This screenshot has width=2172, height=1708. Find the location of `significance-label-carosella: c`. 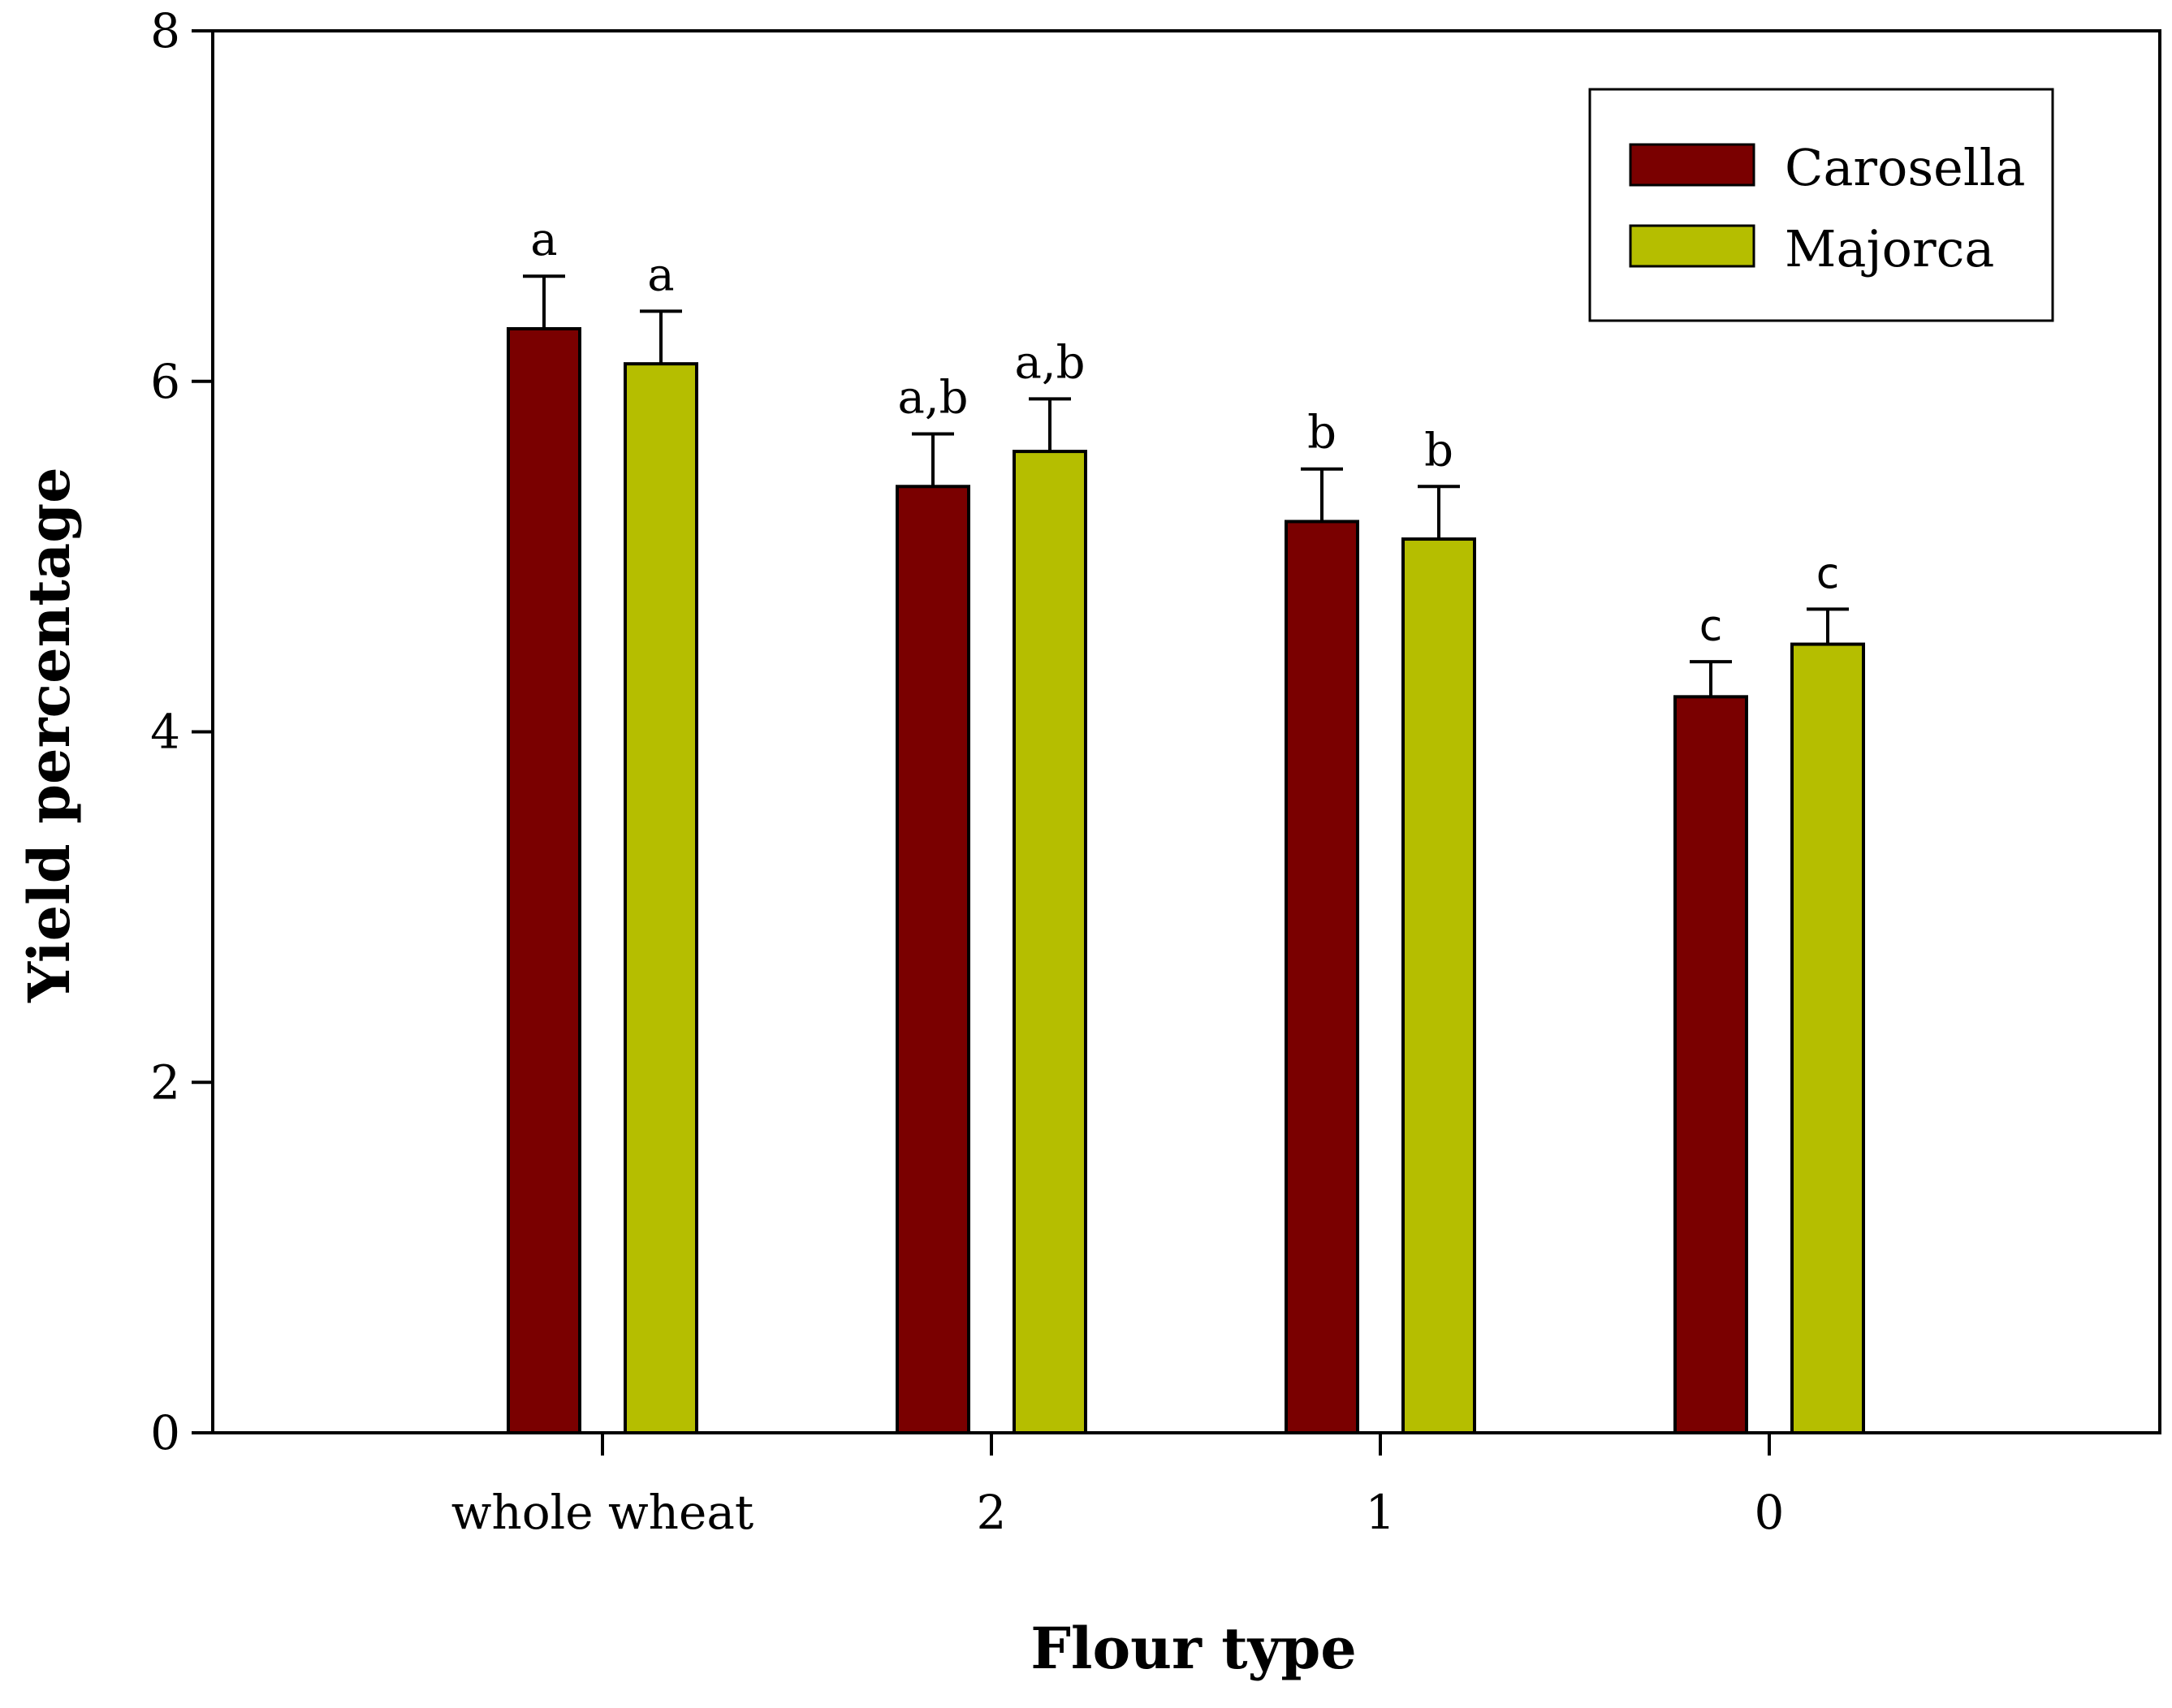

significance-label-carosella: c is located at coordinates (1711, 626).